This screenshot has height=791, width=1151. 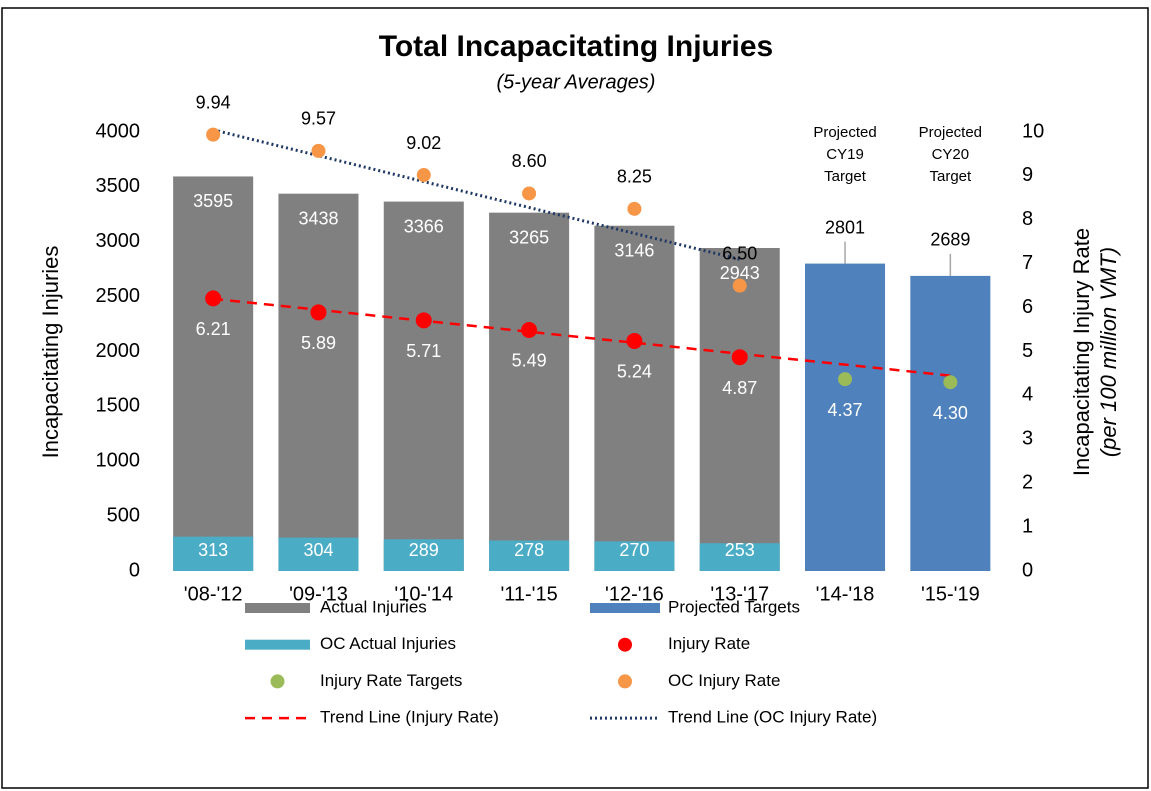 I want to click on y-tick-label: 3000, so click(x=118, y=241).